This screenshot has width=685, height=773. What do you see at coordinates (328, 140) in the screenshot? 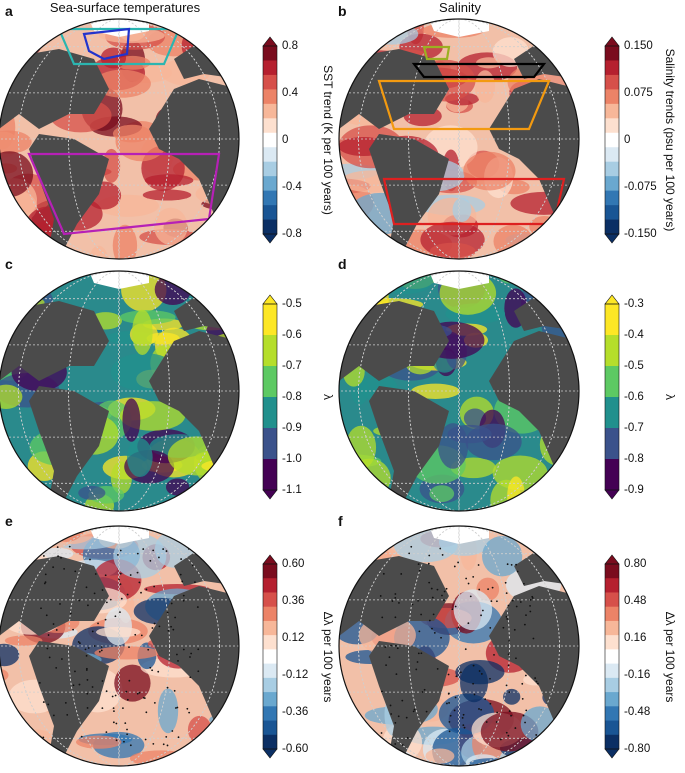
I see `colorbar-label: SST trend (K per 100 years)` at bounding box center [328, 140].